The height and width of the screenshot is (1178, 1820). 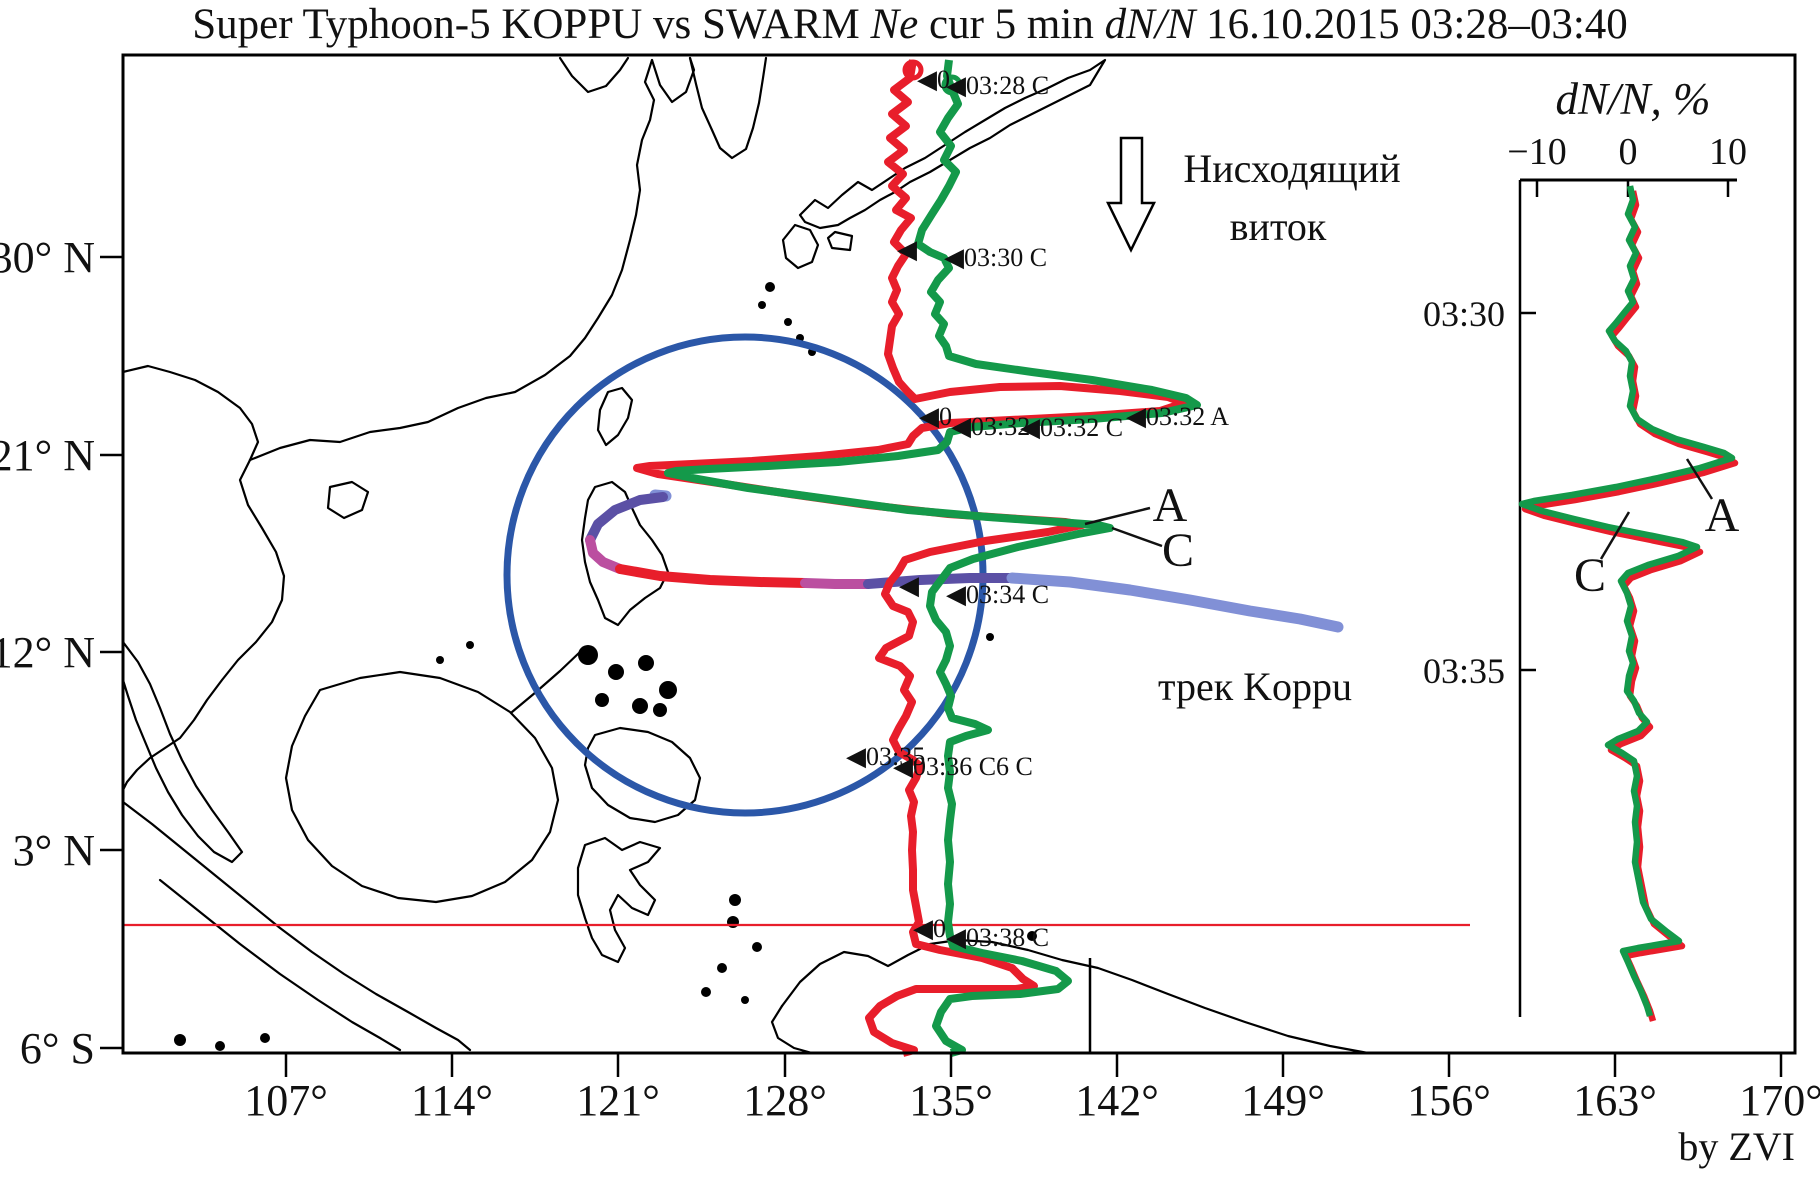 I want to click on lat-tick-label: 3° N, so click(x=54, y=850).